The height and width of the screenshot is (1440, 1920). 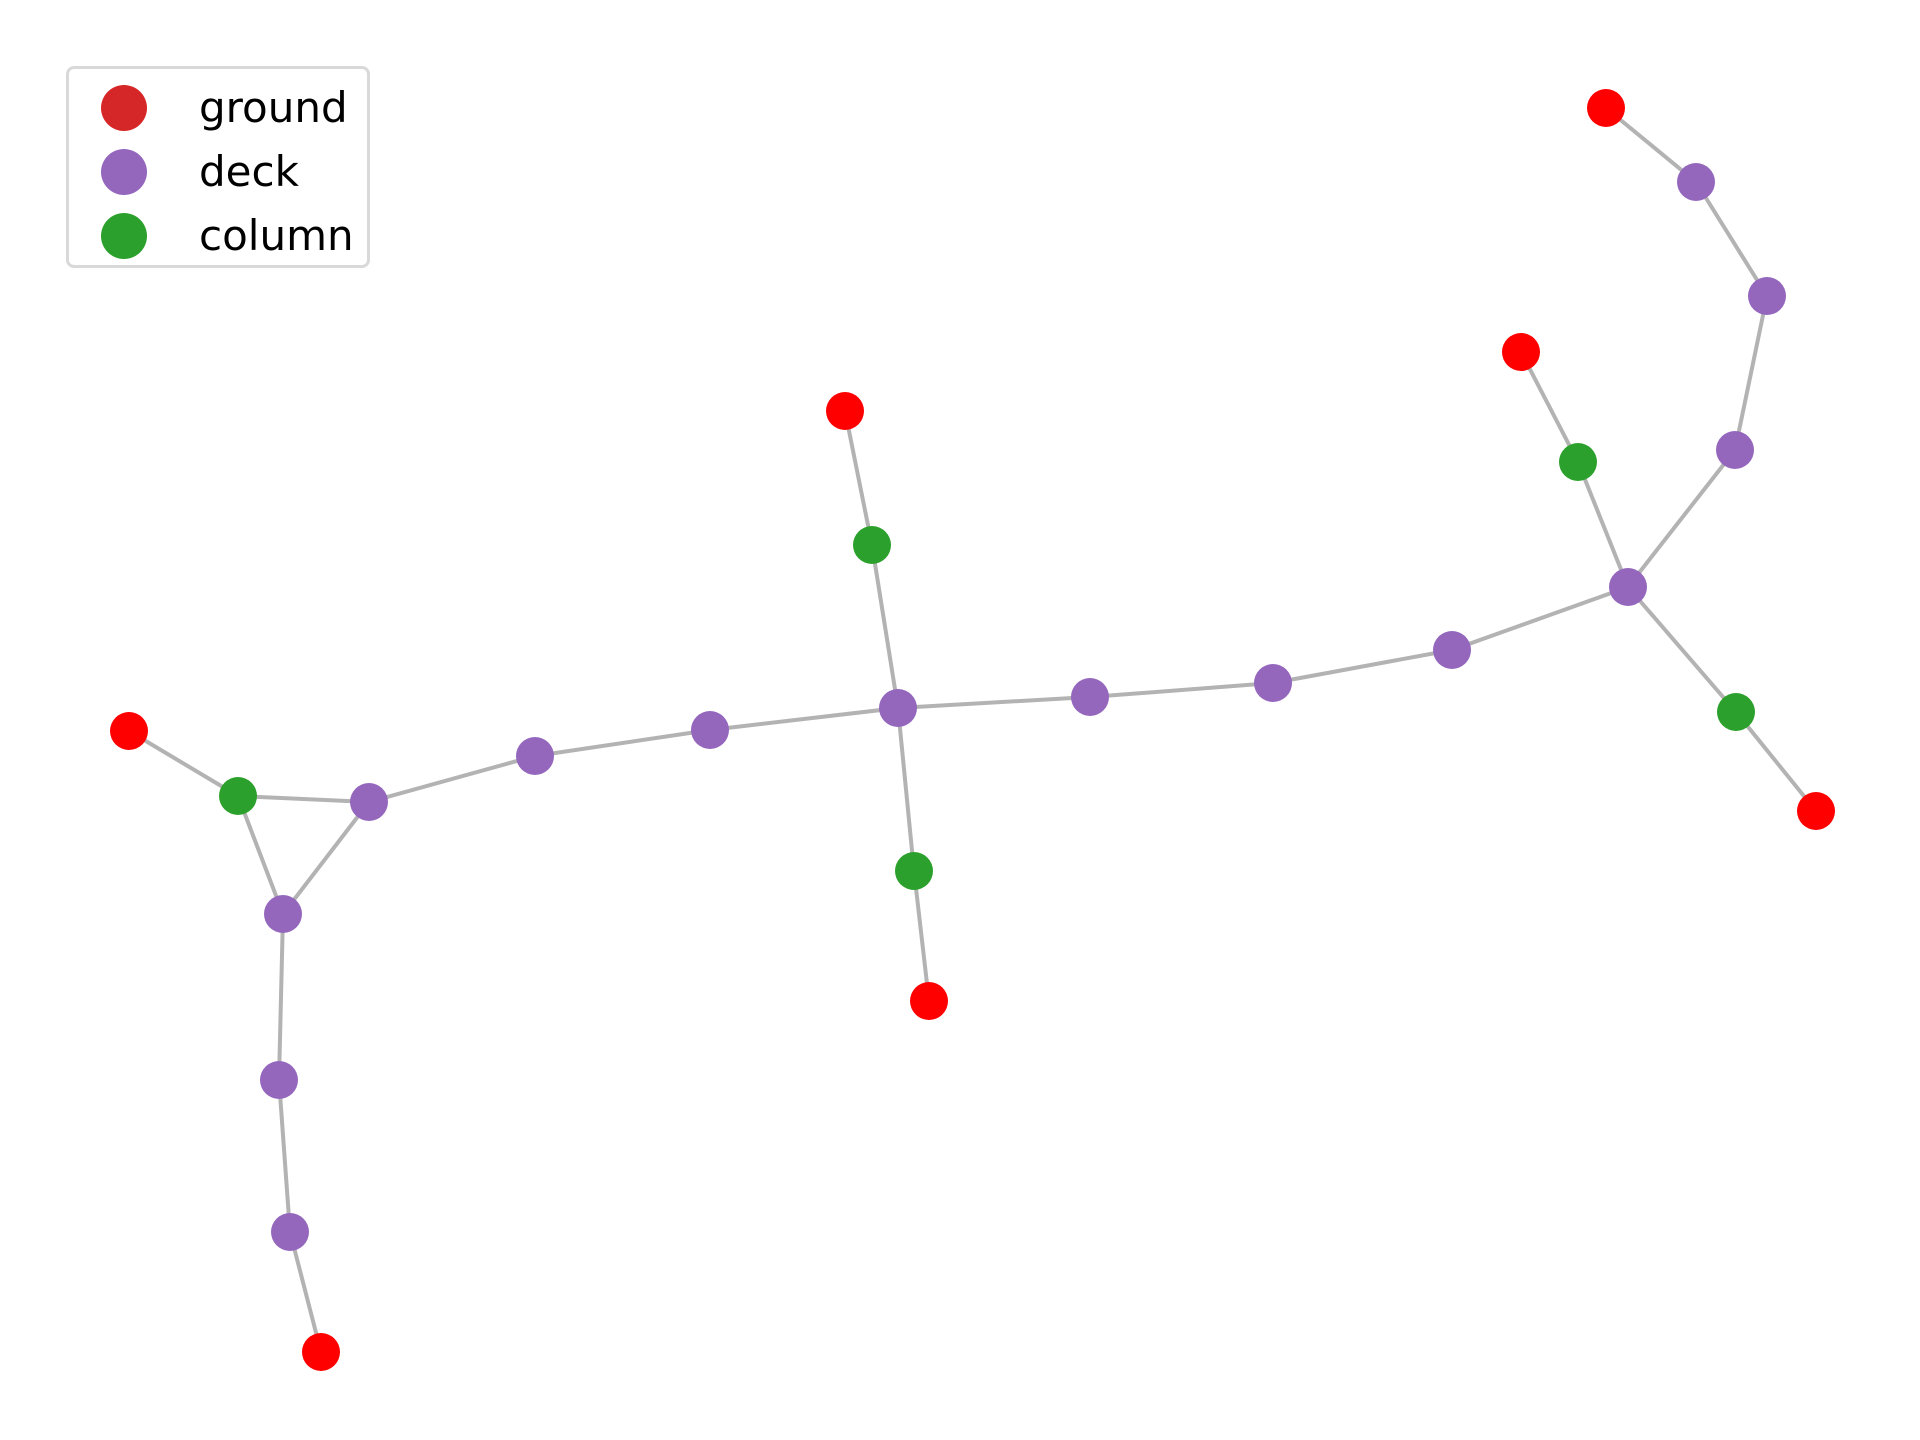 I want to click on legend-marker-column, so click(x=124, y=236).